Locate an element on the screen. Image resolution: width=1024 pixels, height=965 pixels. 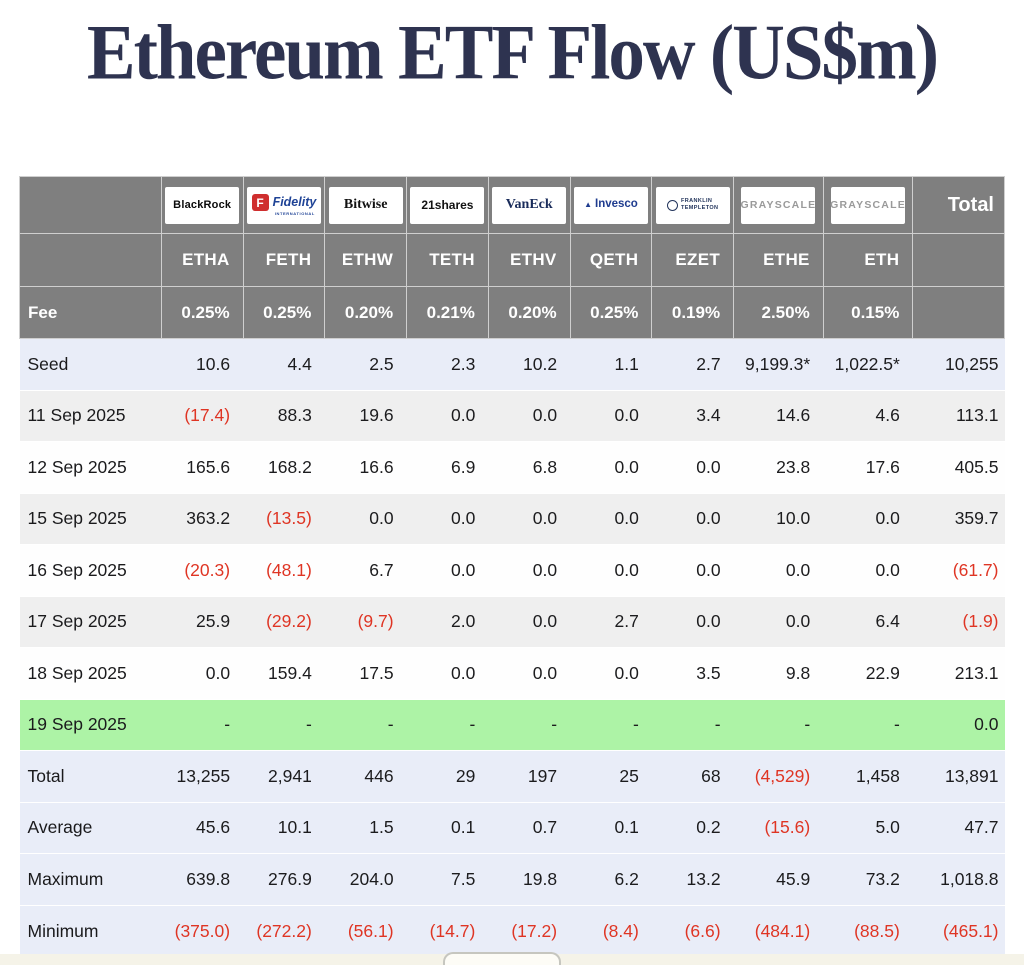
value-cell: (14.7) is located at coordinates (447, 930).